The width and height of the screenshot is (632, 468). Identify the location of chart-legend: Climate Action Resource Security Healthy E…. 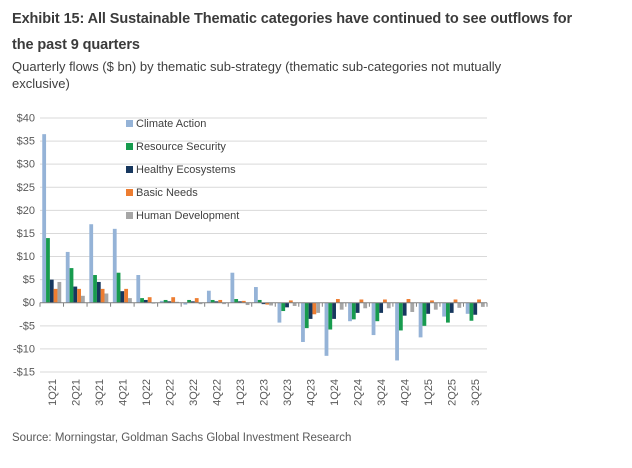
(182, 169).